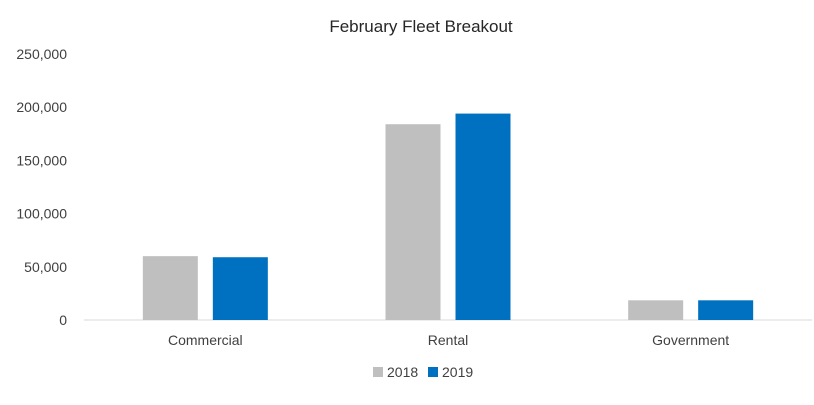 The image size is (814, 405). Describe the element at coordinates (378, 372) in the screenshot. I see `legend-swatch-2018` at that location.